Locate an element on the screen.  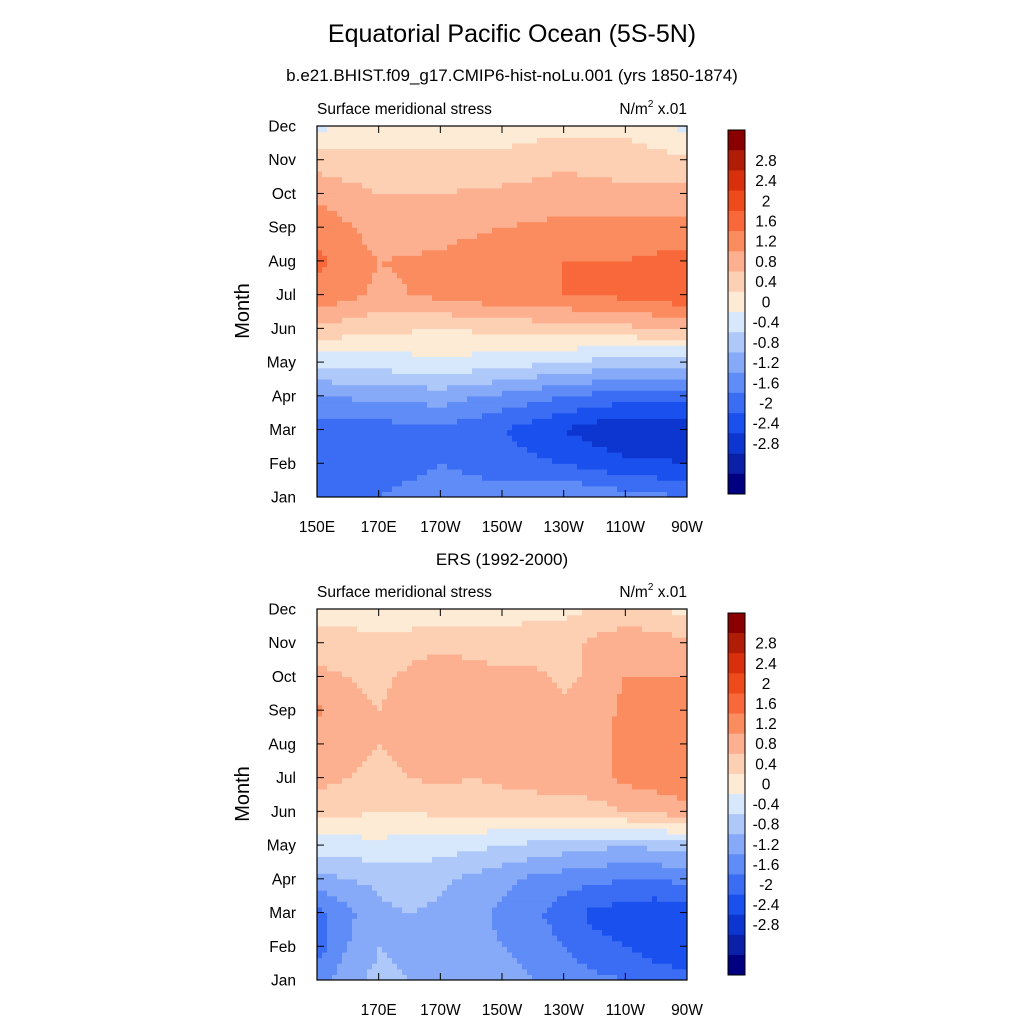
colorbar-swatch is located at coordinates (736, 261).